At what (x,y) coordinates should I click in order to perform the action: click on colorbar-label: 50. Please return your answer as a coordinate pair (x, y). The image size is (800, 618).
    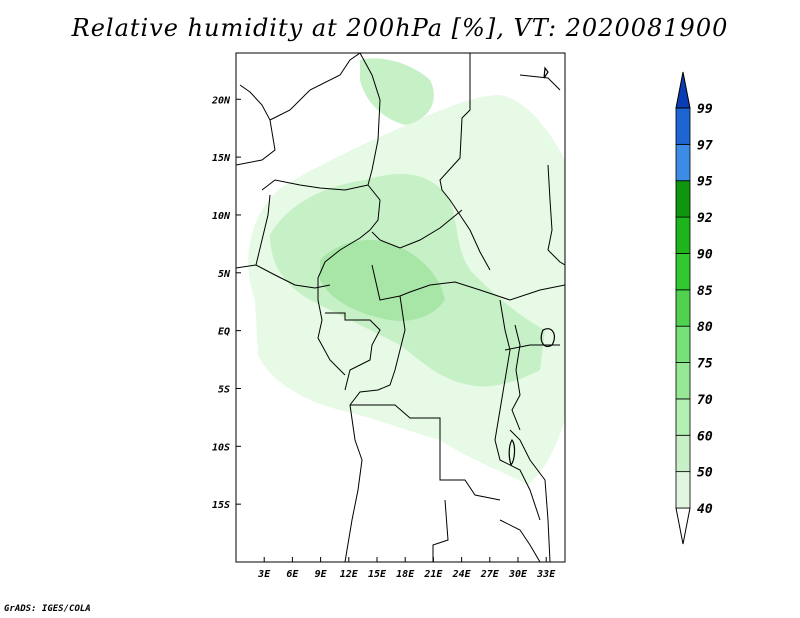
    Looking at the image, I should click on (705, 473).